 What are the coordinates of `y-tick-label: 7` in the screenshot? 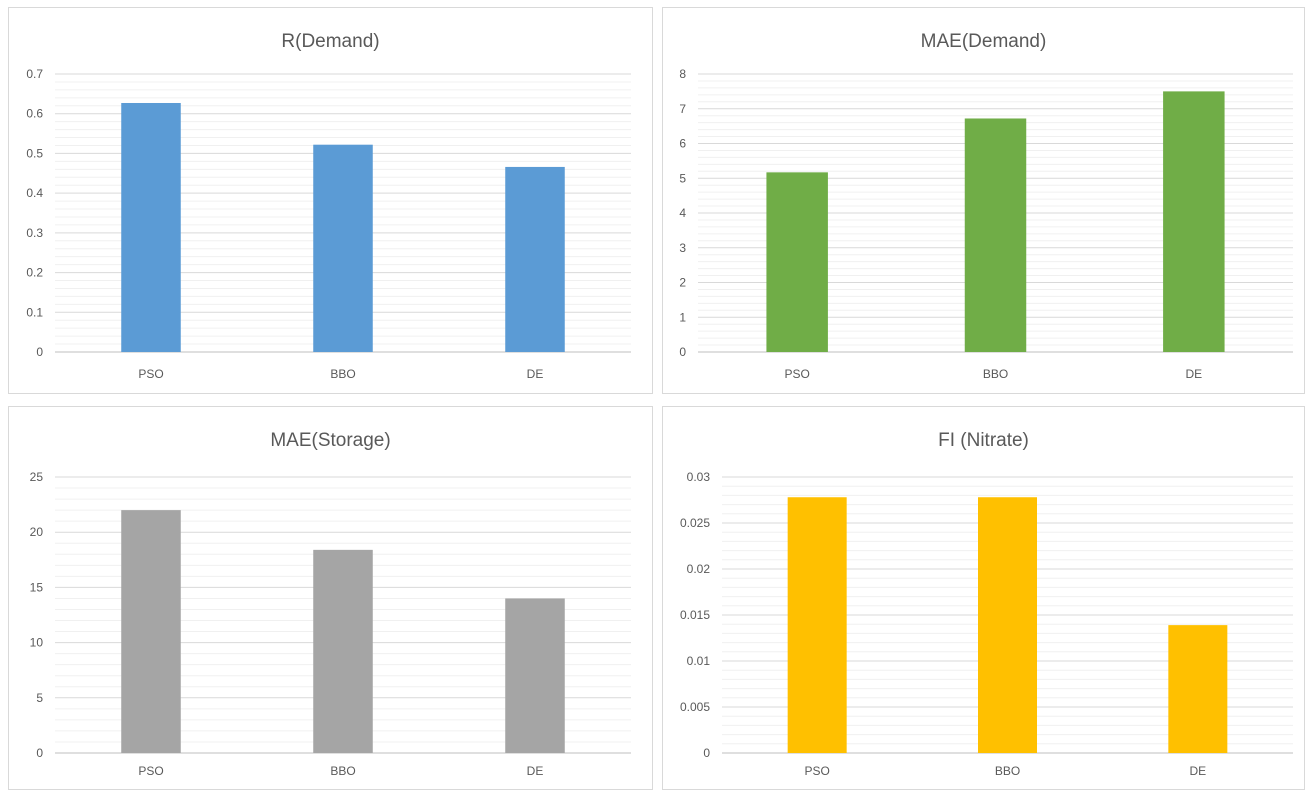 It's located at (682, 109).